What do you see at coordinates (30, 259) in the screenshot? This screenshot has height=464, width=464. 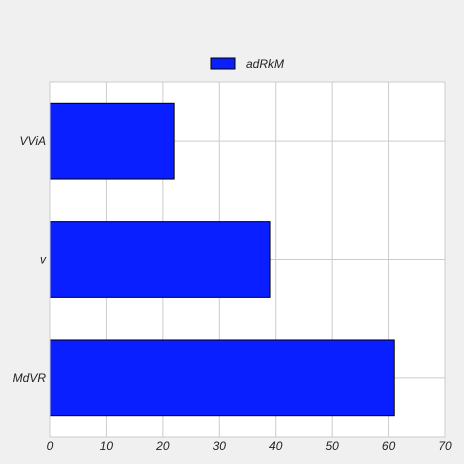 I see `y-tick-labels: VViA v MdVR` at bounding box center [30, 259].